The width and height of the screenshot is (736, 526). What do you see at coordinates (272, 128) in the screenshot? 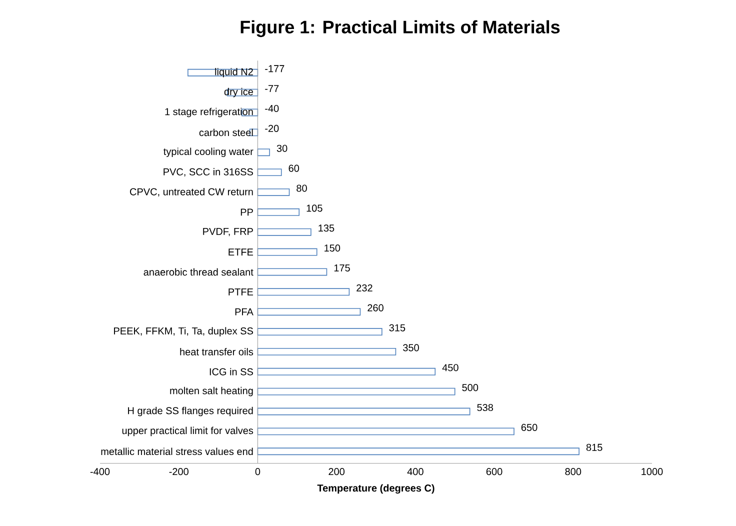
I see `data-label: -20` at bounding box center [272, 128].